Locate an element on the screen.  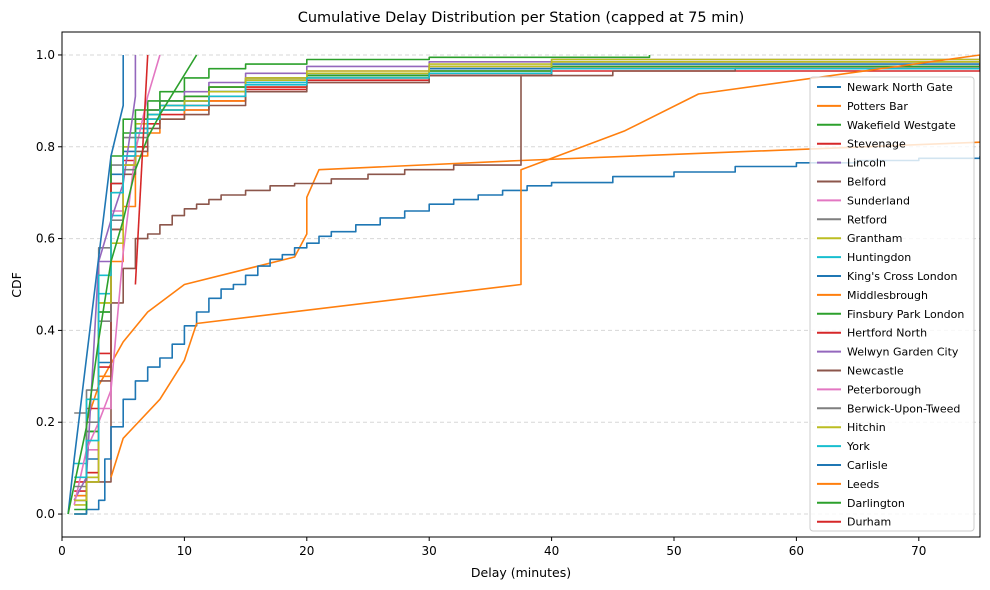
legend-label: Potters Bar is located at coordinates (877, 106).